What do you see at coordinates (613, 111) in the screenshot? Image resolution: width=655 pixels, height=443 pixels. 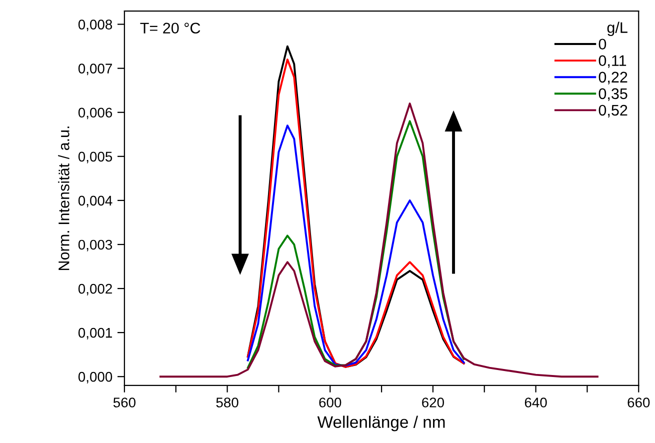 I see `legend-label: 0,52` at bounding box center [613, 111].